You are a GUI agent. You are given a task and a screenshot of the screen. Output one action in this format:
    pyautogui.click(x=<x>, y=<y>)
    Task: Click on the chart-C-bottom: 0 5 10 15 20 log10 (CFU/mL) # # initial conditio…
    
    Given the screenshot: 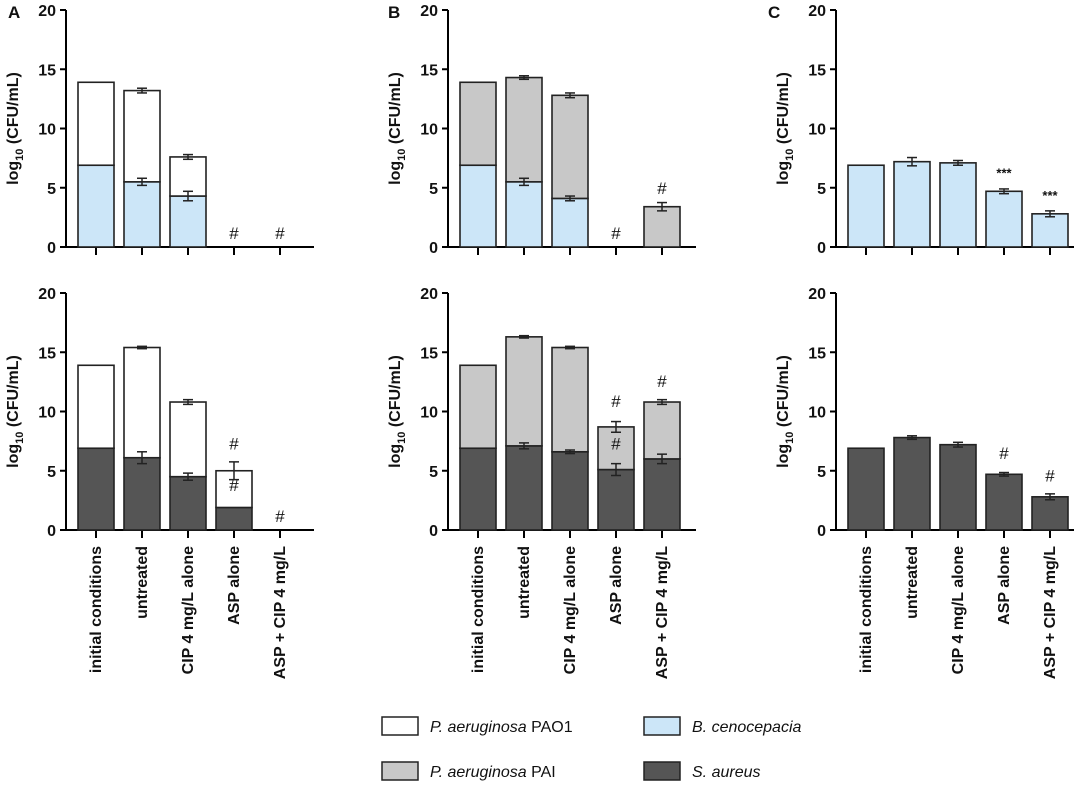 What is the action you would take?
    pyautogui.click(x=924, y=482)
    